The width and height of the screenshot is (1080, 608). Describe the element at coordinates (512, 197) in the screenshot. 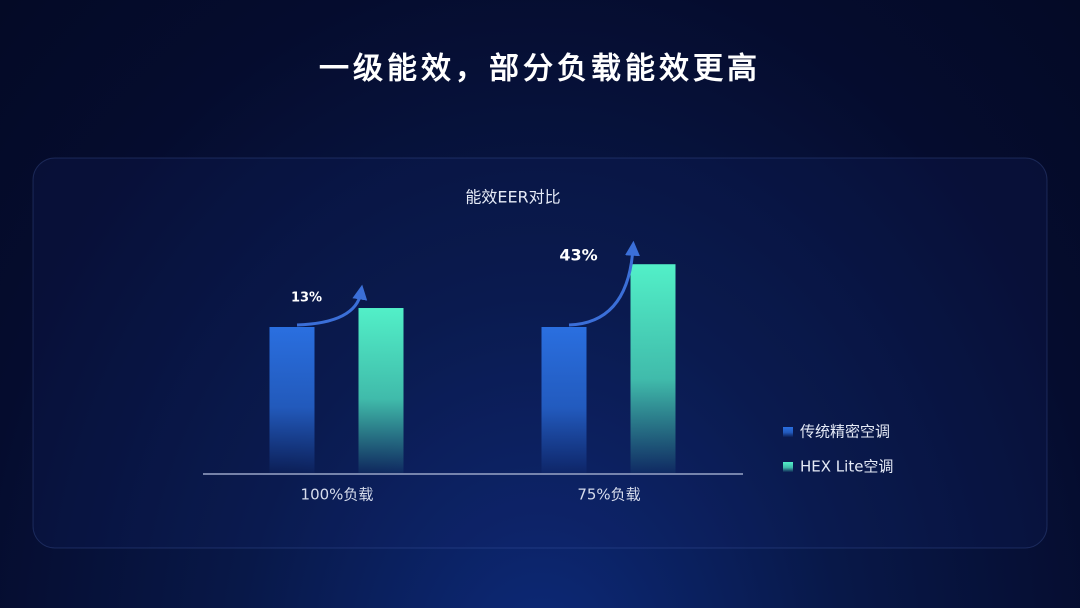

I see `chart-subtitle: 能效EER对比` at that location.